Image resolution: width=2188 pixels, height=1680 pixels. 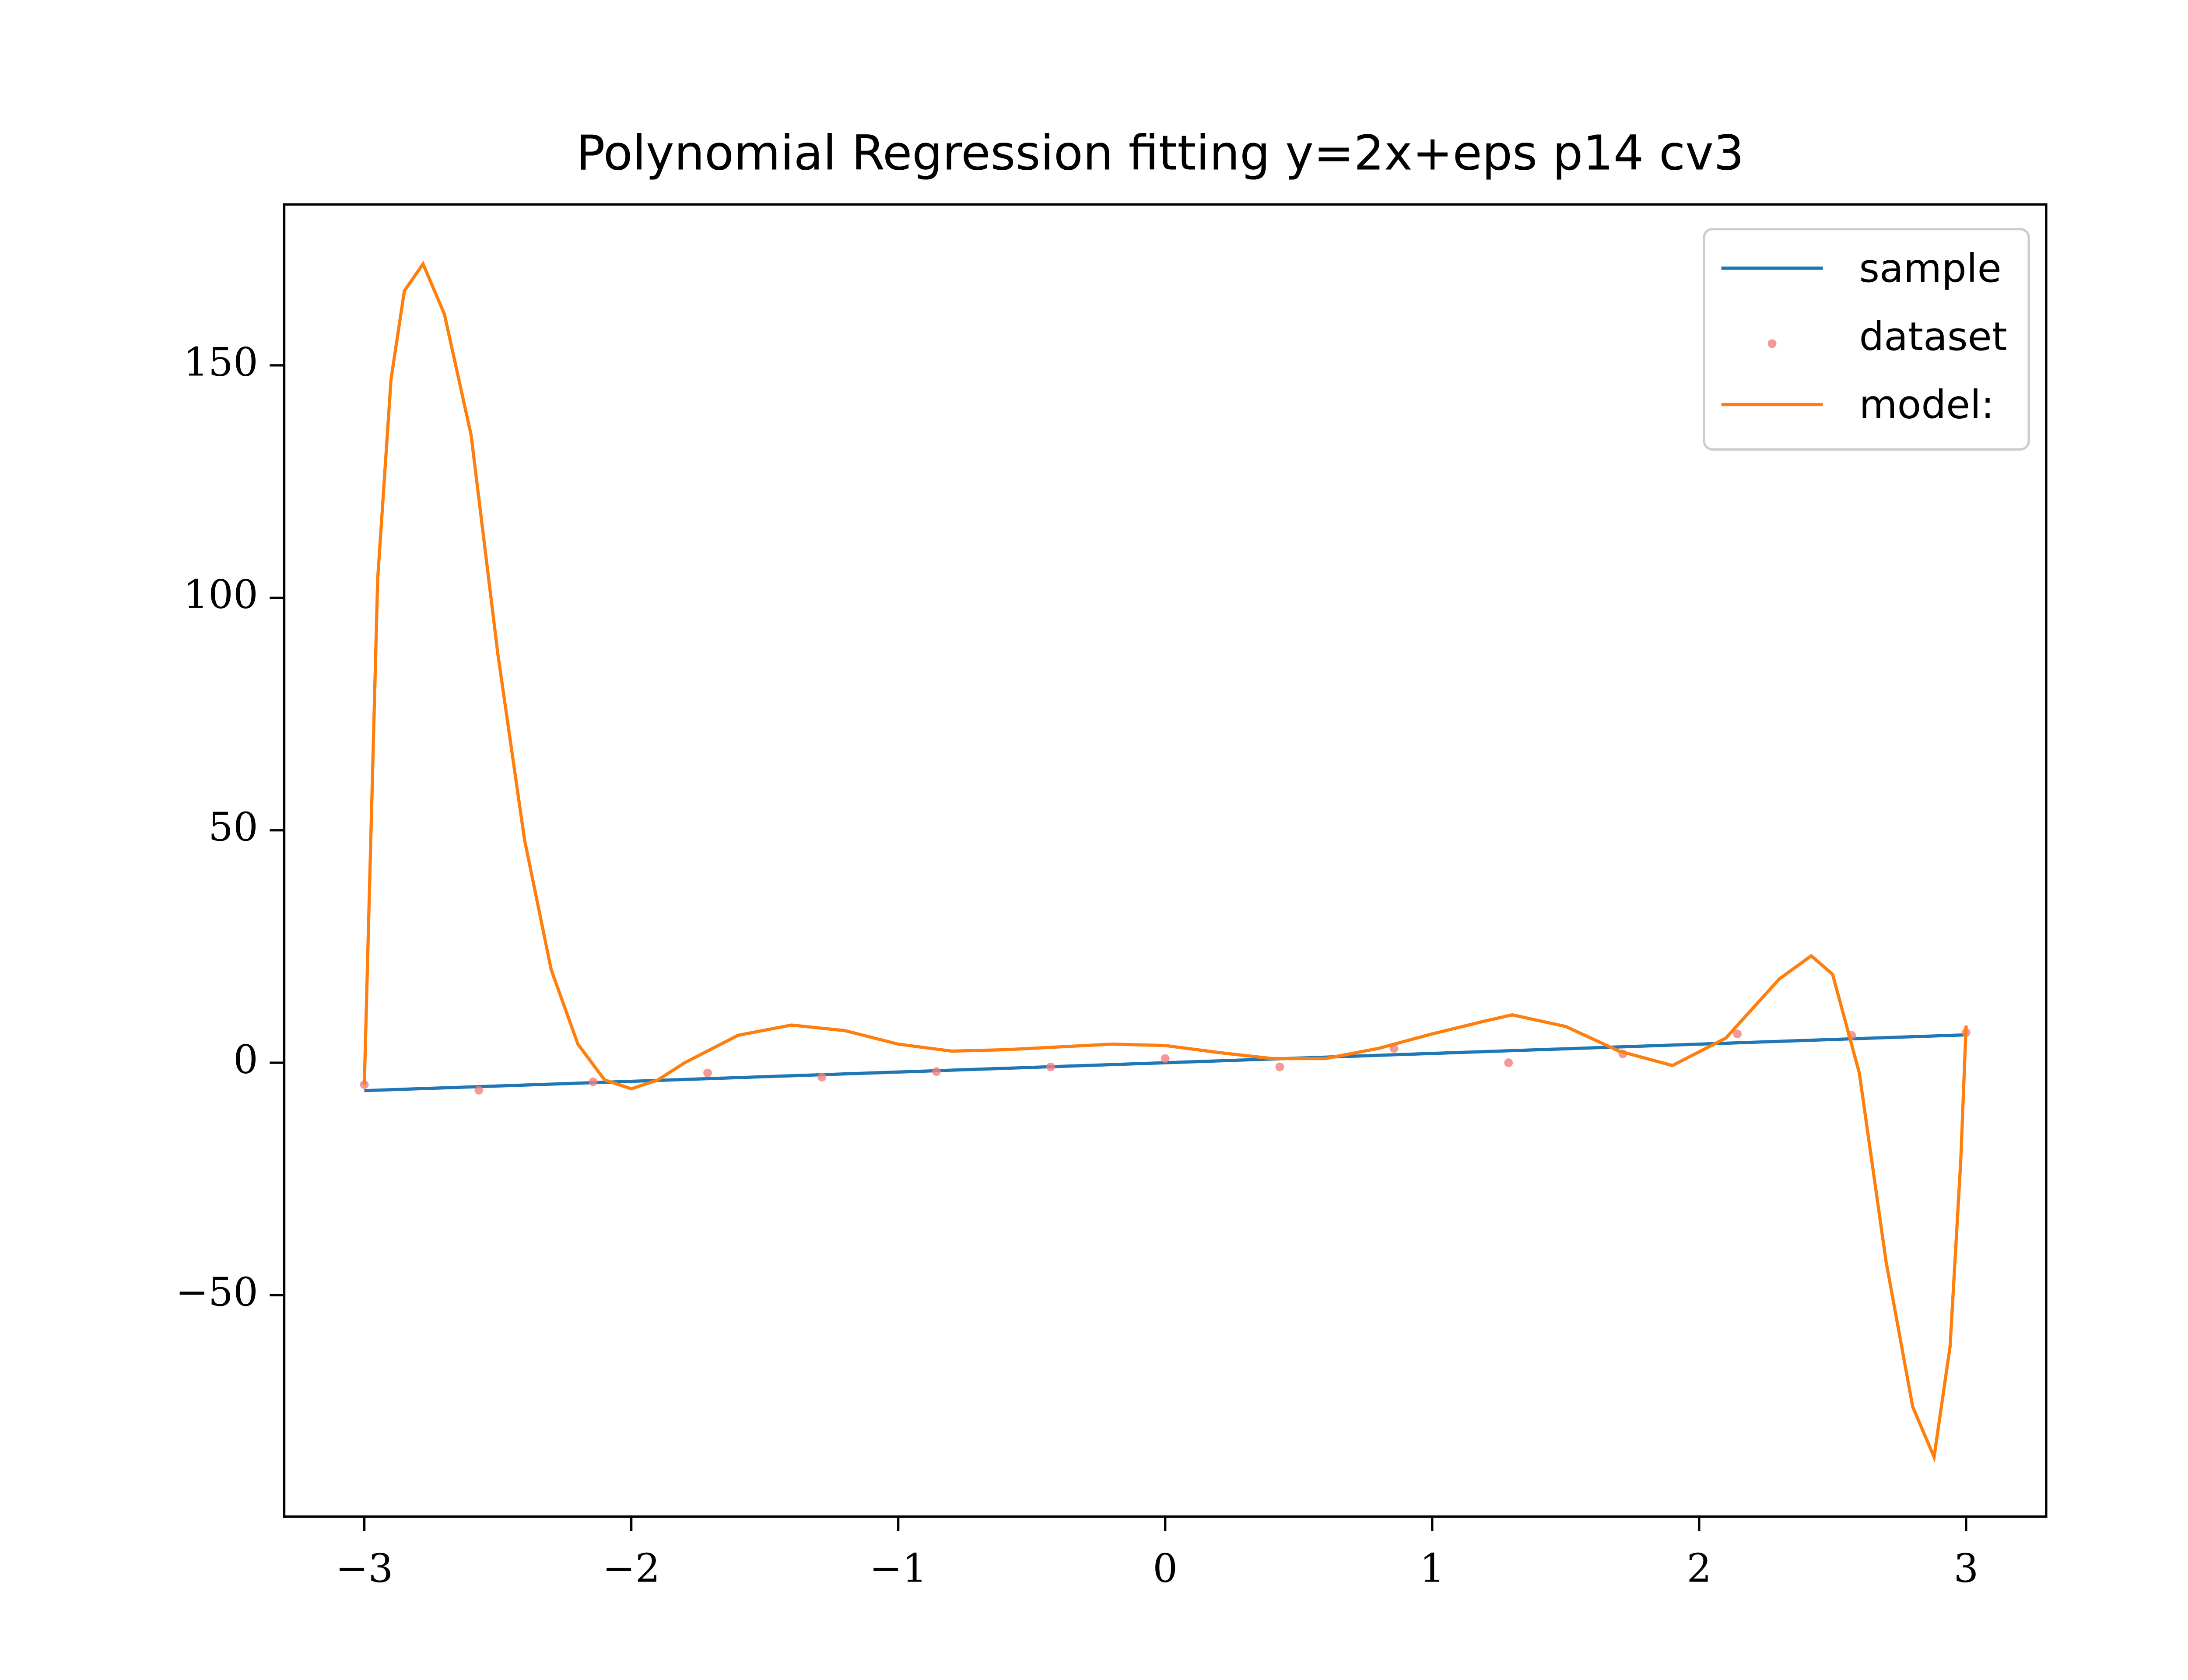 I want to click on legend-box, so click(x=1867, y=339).